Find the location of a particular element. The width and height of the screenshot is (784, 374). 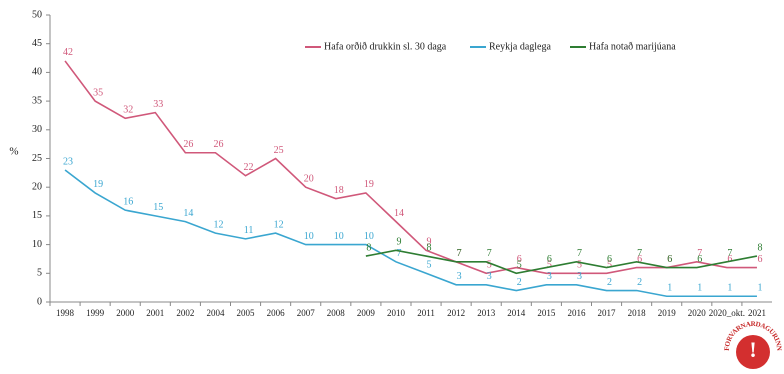

x-tick-label: 2013 is located at coordinates (486, 313).